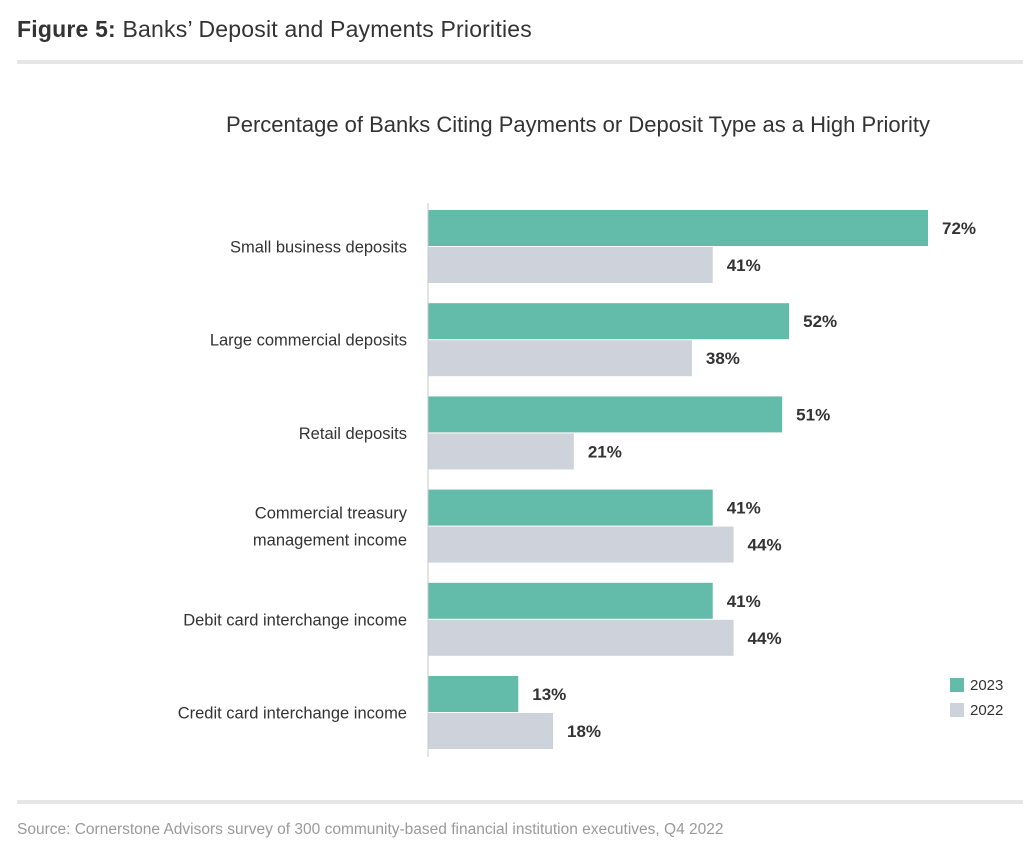 The height and width of the screenshot is (854, 1024). Describe the element at coordinates (813, 414) in the screenshot. I see `data-label: 51%` at that location.